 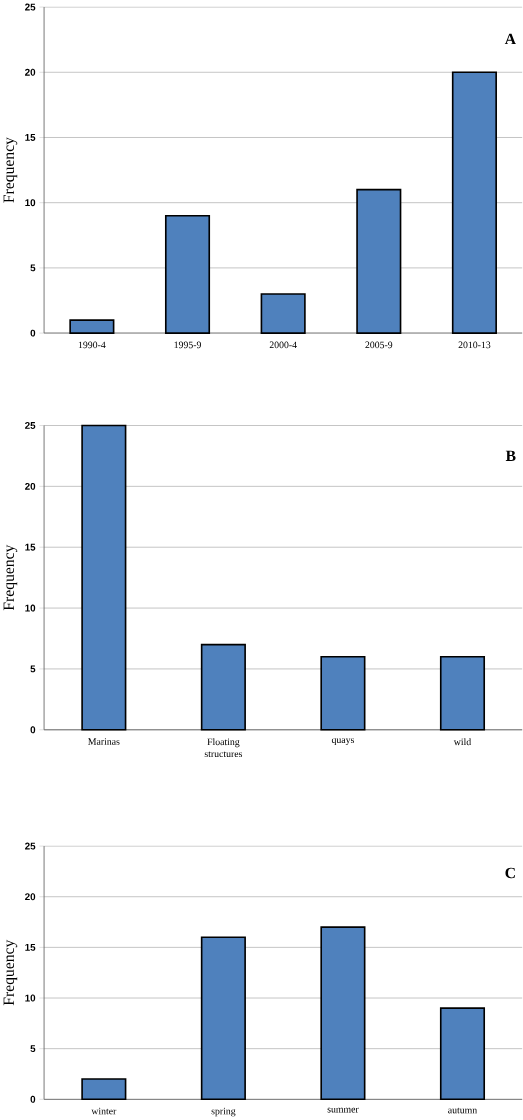 What do you see at coordinates (223, 1112) in the screenshot?
I see `x-tick-label: spring` at bounding box center [223, 1112].